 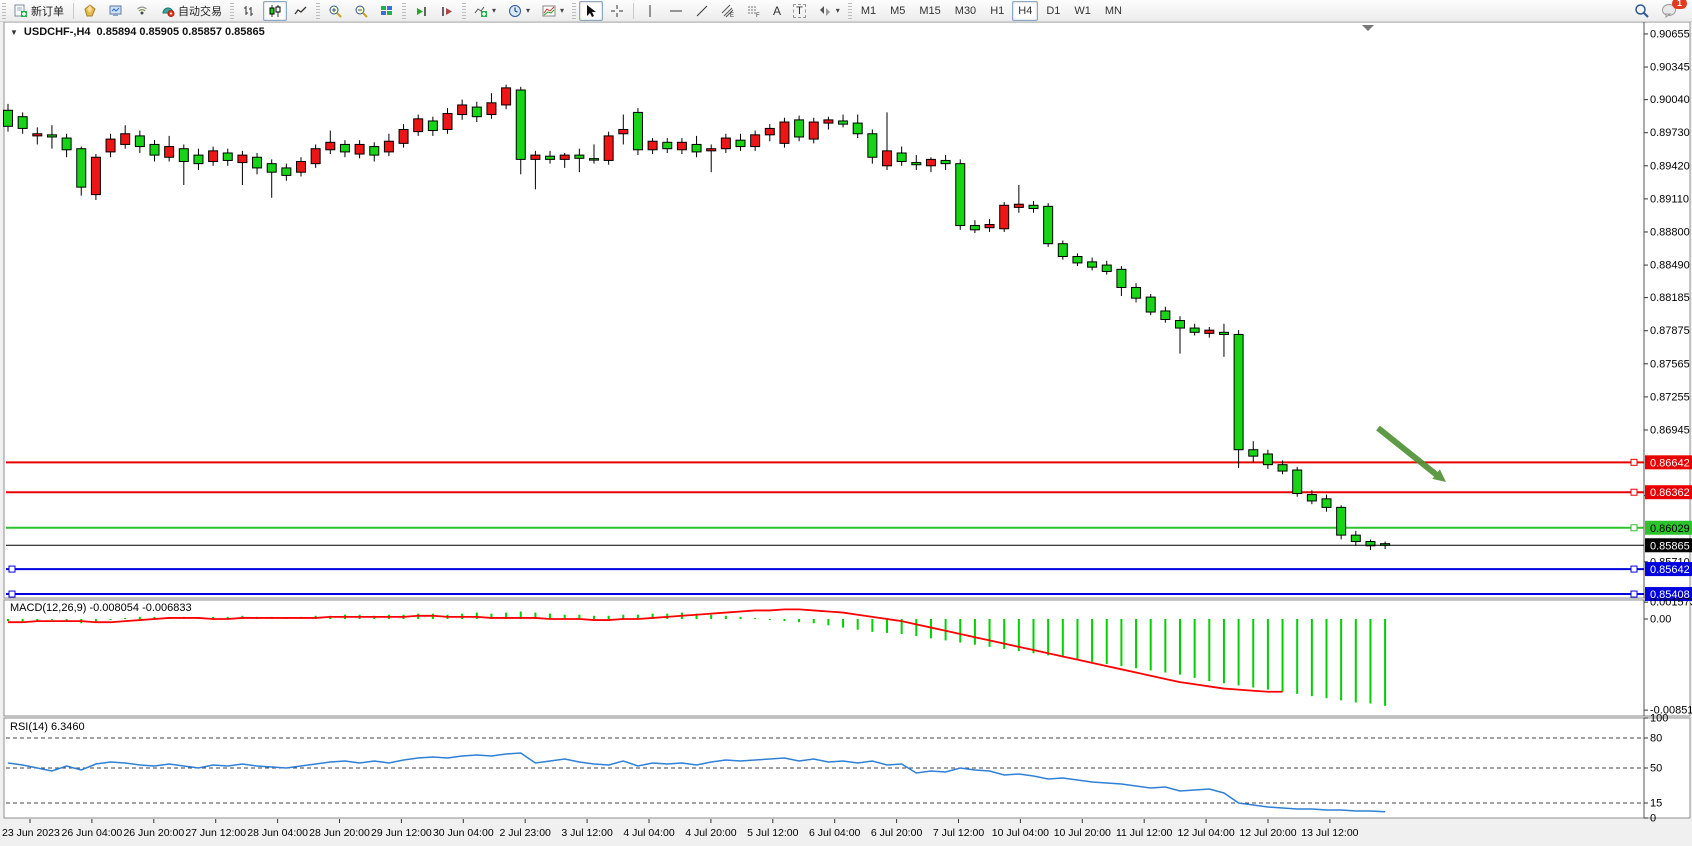 I want to click on search-button, so click(x=1641, y=11).